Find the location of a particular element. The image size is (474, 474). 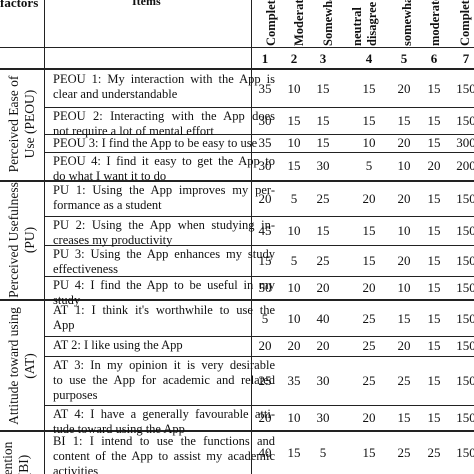

item-line: clear and understandable is located at coordinates (115, 94).